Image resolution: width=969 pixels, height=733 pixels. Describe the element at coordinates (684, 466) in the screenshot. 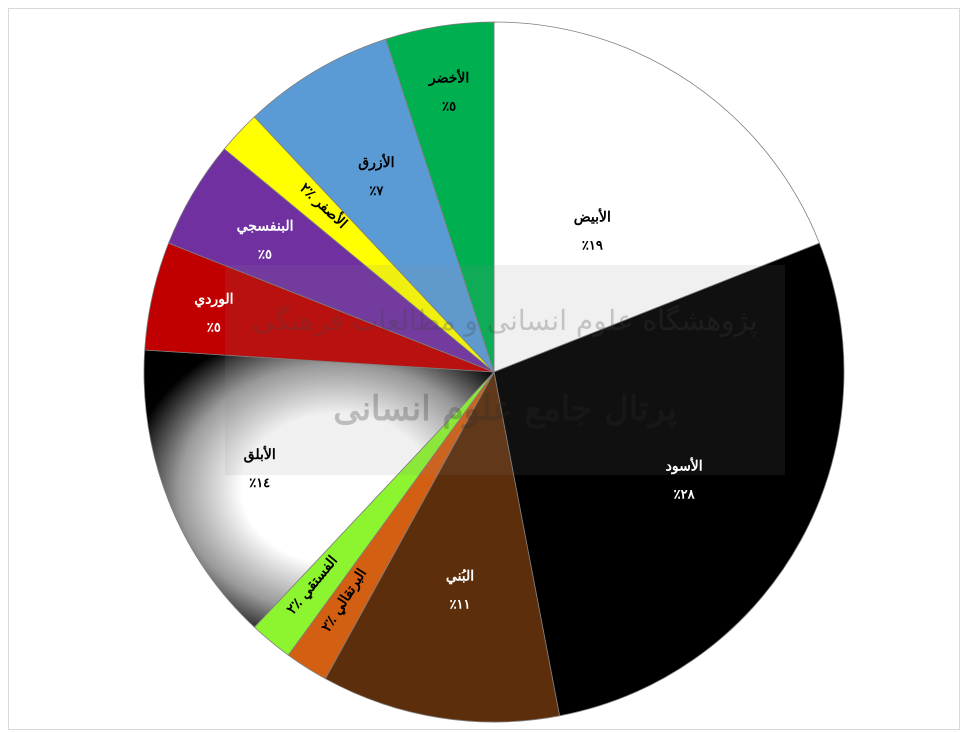

I see `slice-name-2: الأسود` at that location.